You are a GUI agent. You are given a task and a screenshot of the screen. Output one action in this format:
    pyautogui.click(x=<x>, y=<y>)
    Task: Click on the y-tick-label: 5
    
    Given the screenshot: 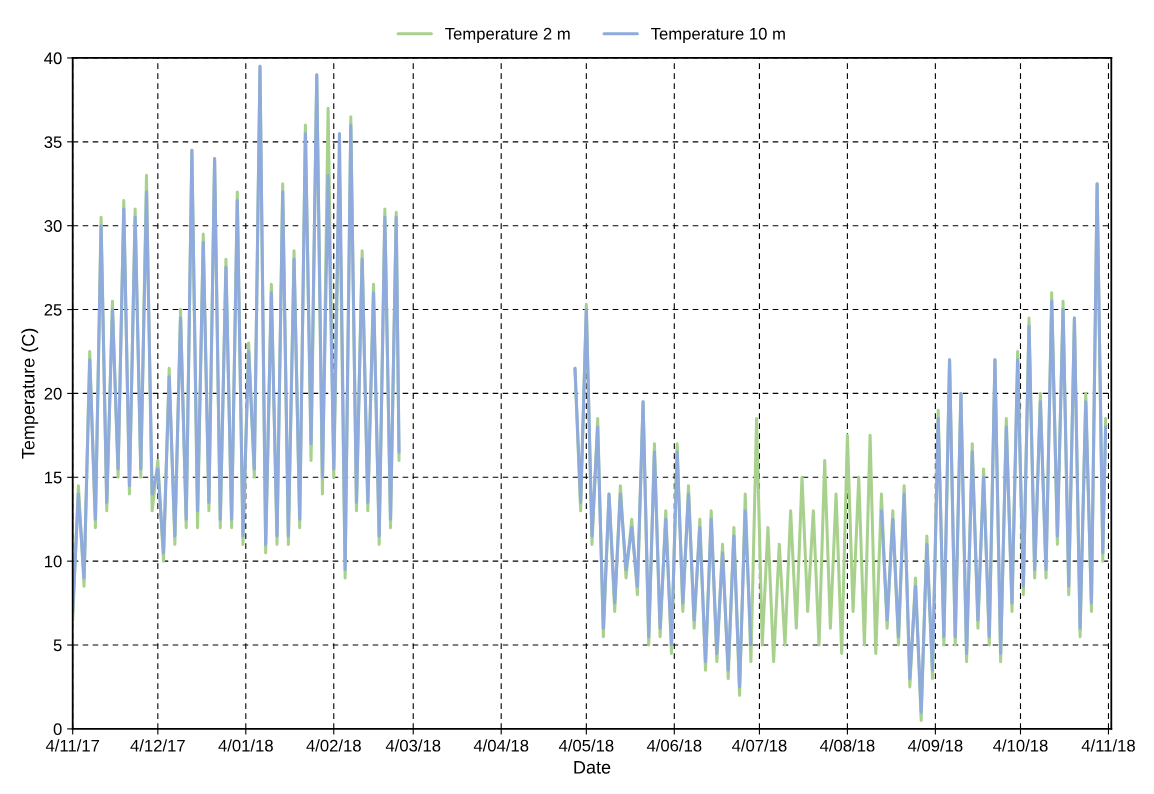 What is the action you would take?
    pyautogui.click(x=57, y=645)
    